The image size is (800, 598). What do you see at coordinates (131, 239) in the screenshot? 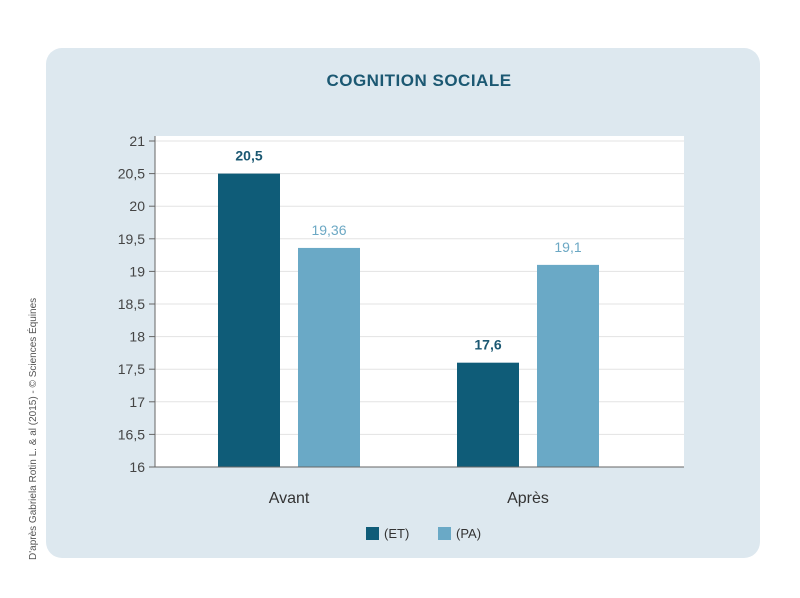
I see `y-tick-label: 19,5` at bounding box center [131, 239].